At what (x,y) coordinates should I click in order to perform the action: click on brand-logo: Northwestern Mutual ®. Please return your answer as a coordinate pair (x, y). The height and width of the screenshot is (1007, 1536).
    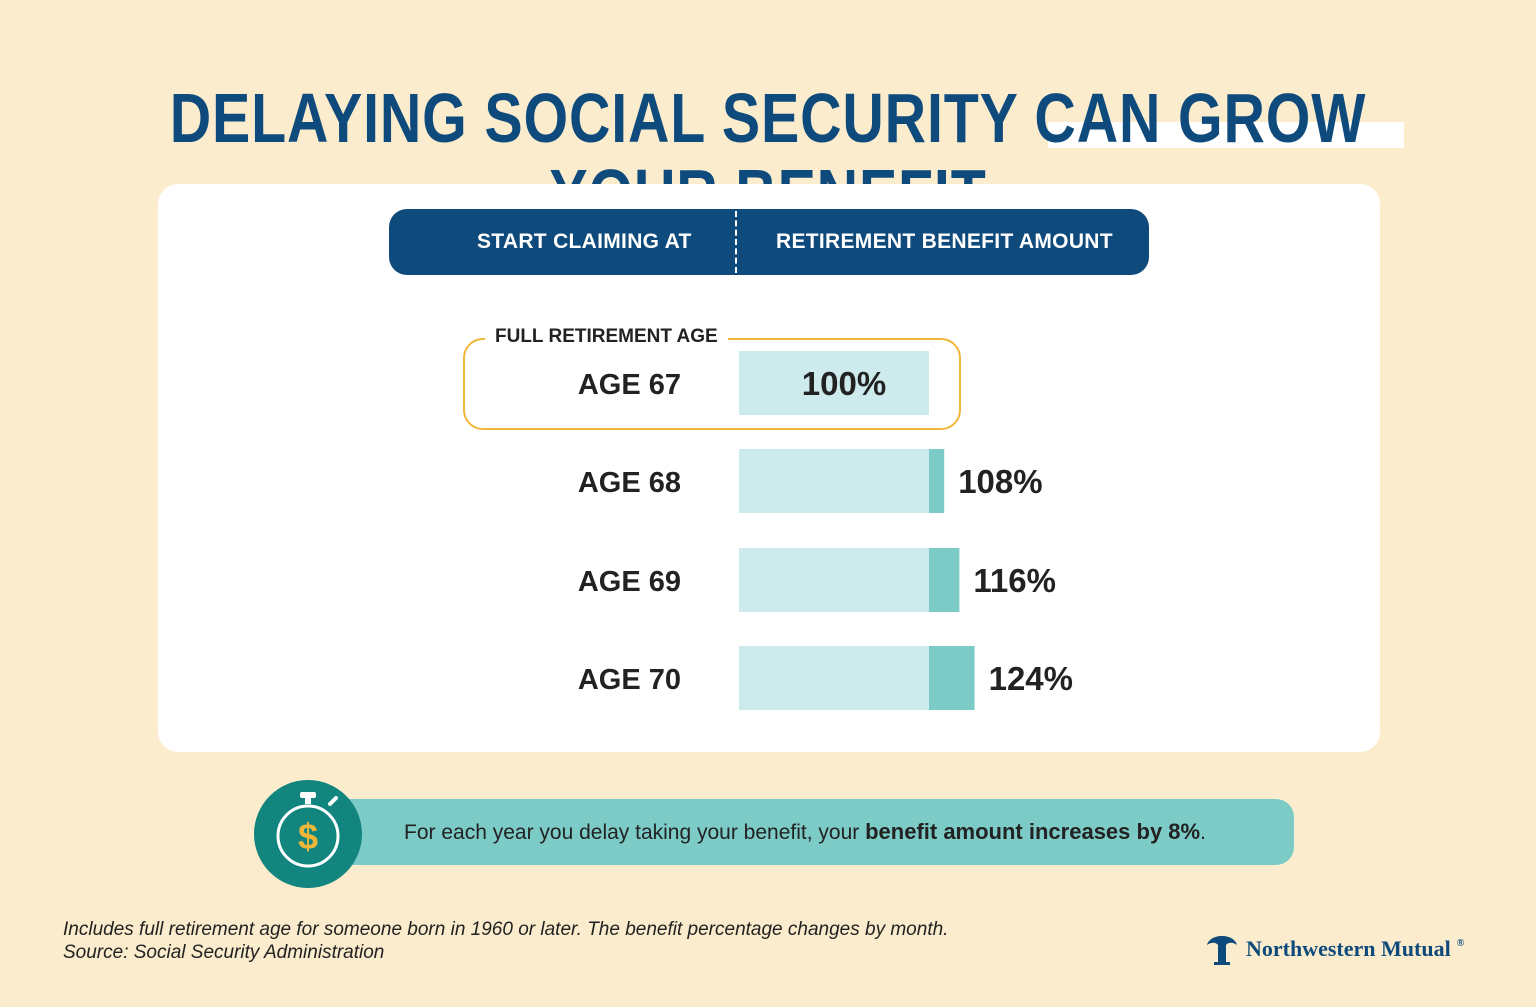
    Looking at the image, I should click on (1334, 949).